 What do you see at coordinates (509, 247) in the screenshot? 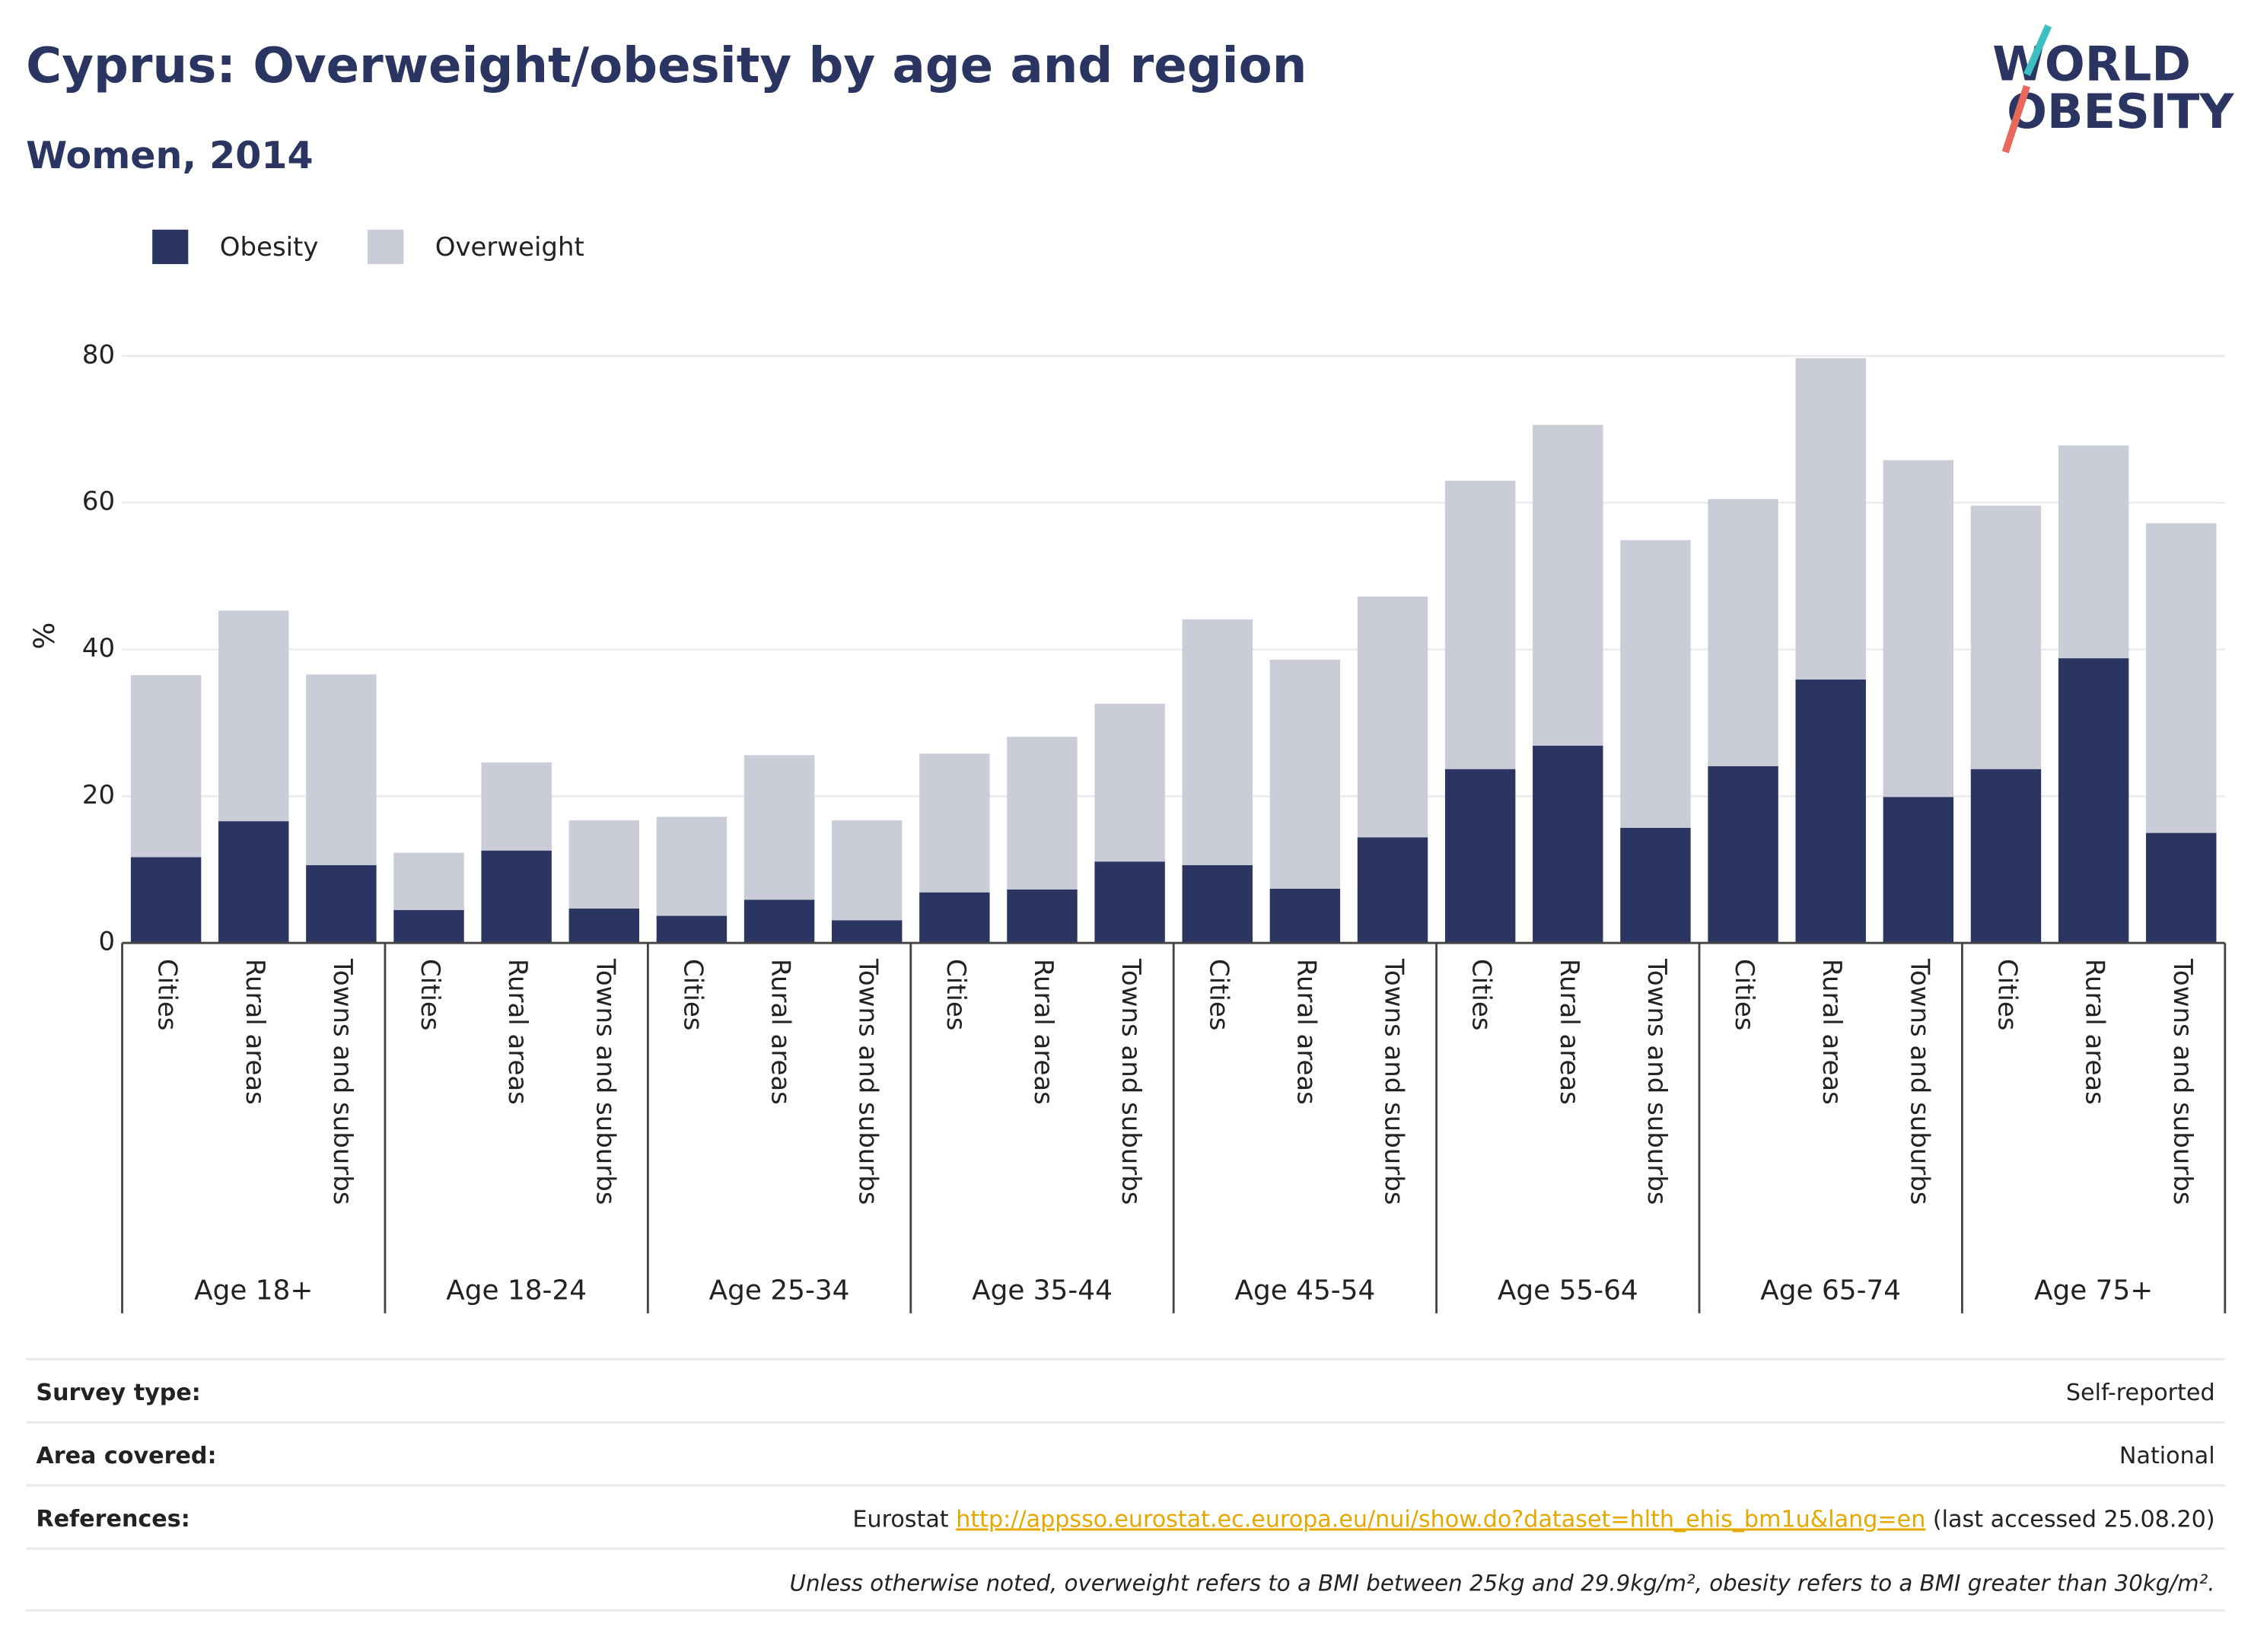
I see `legend-label: Overweight` at bounding box center [509, 247].